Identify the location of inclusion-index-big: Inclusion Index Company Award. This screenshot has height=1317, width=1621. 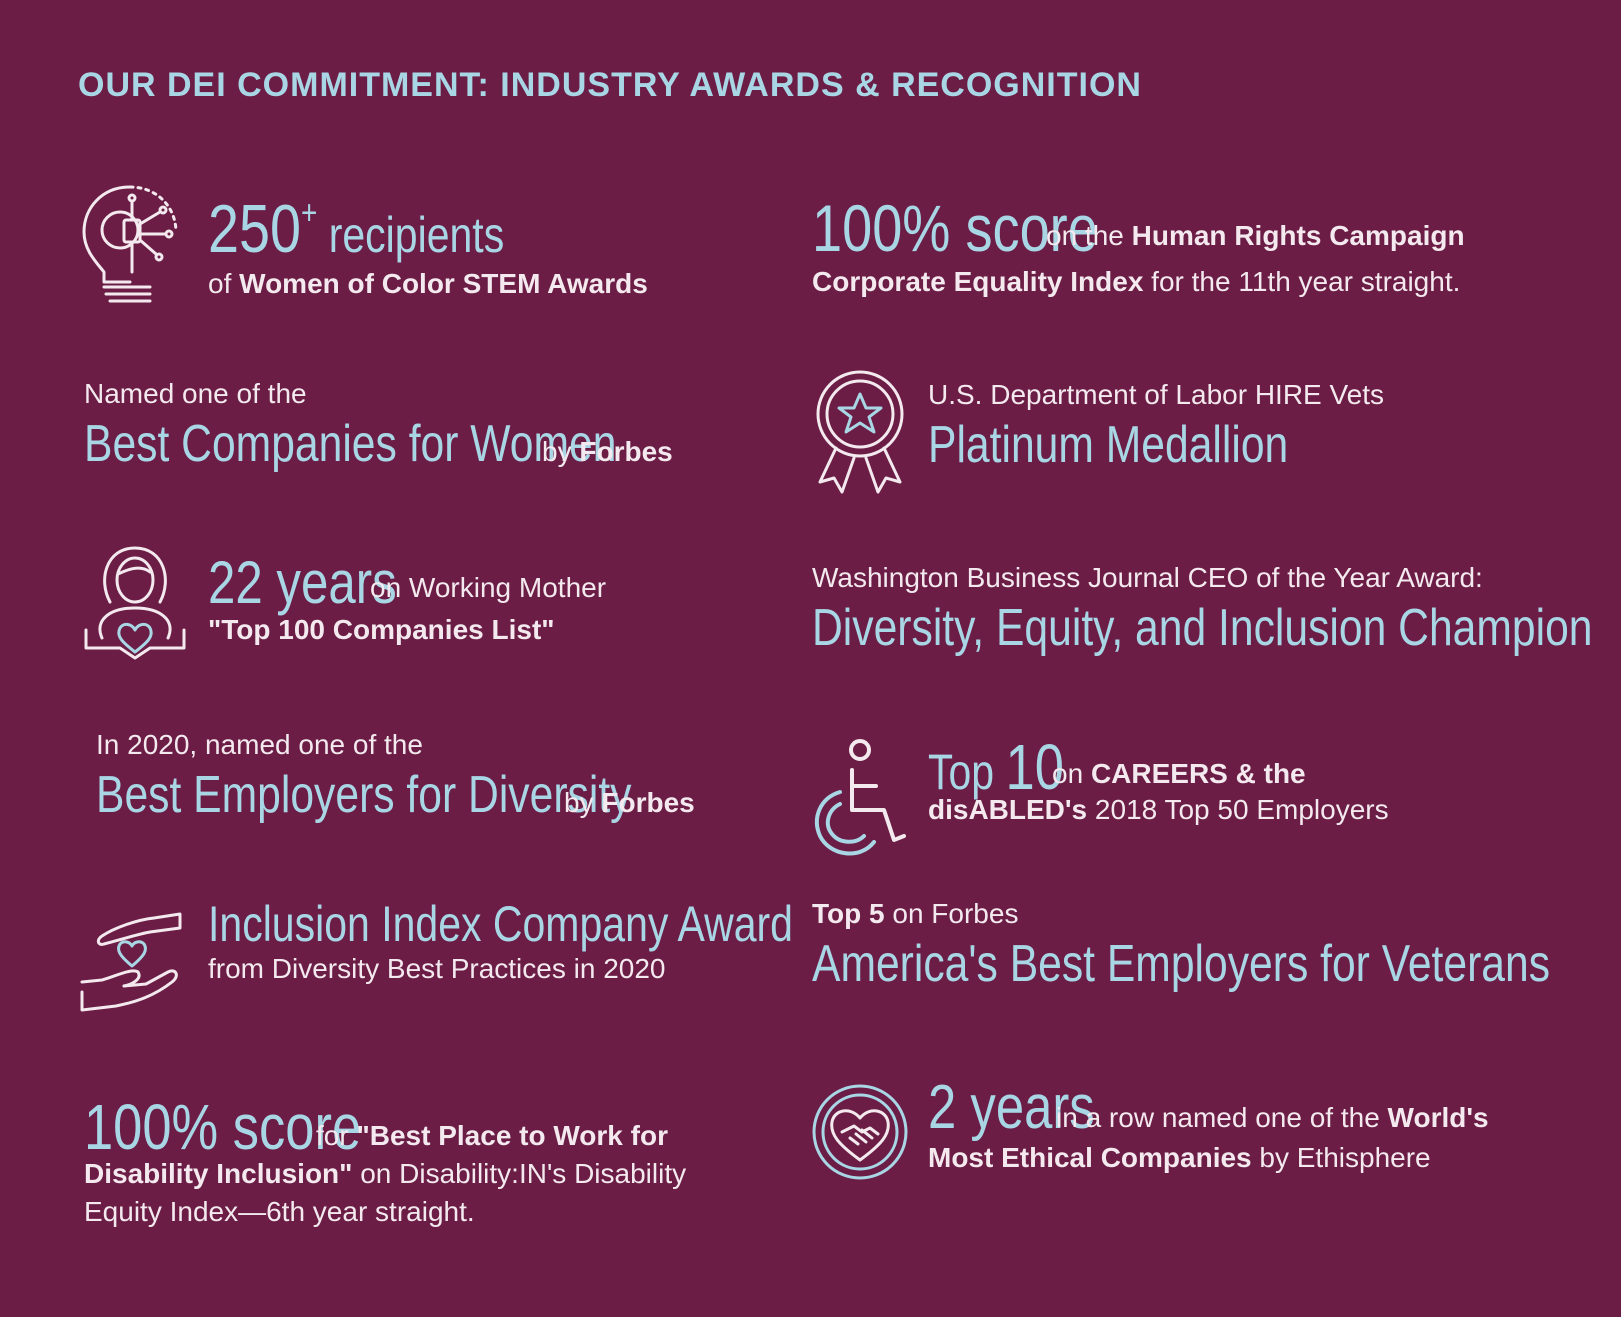
(500, 924).